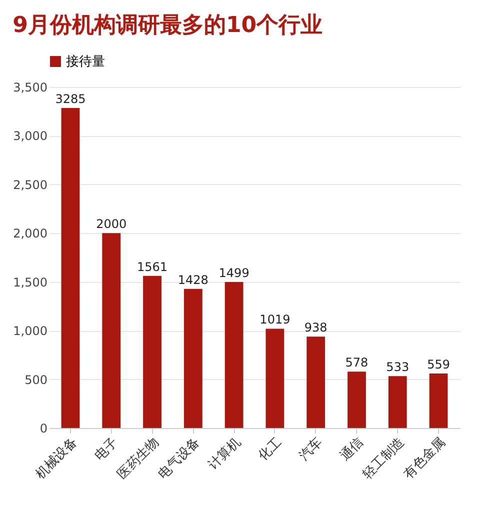  What do you see at coordinates (30, 185) in the screenshot?
I see `y-tick-label: 2,500` at bounding box center [30, 185].